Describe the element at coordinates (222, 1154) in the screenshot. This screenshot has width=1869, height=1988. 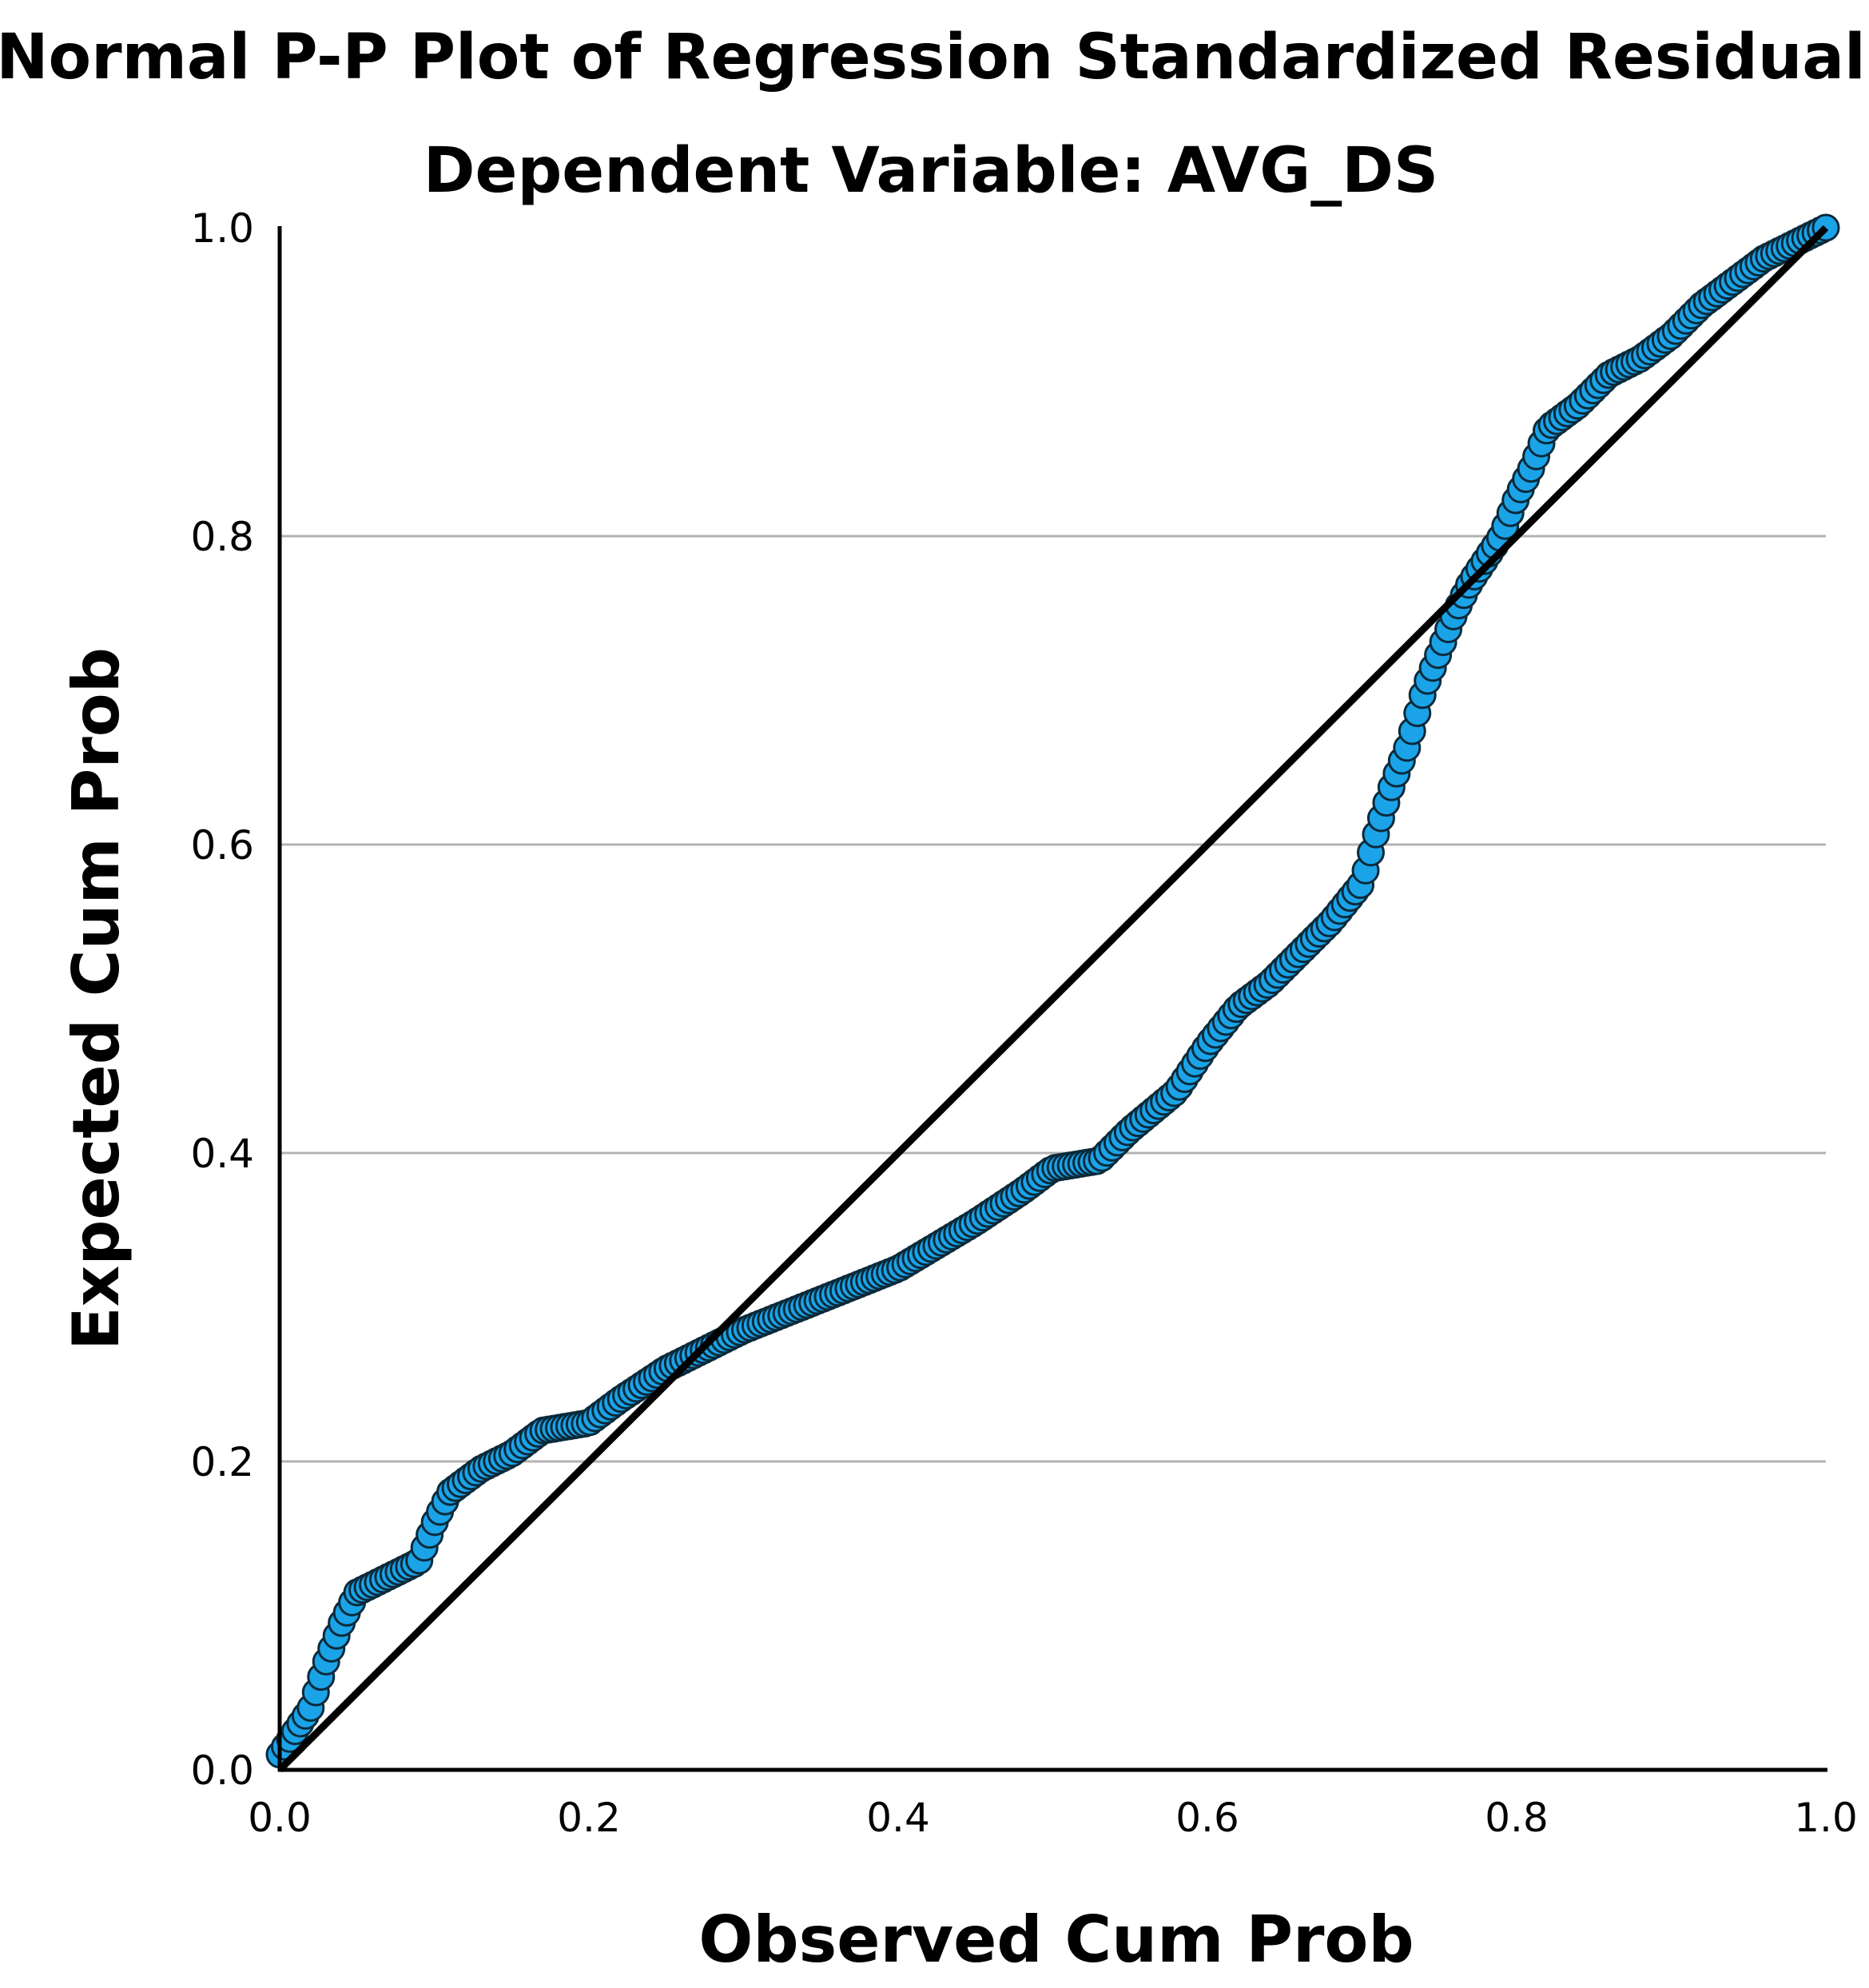
I see `y-tick-label: 0.4` at that location.